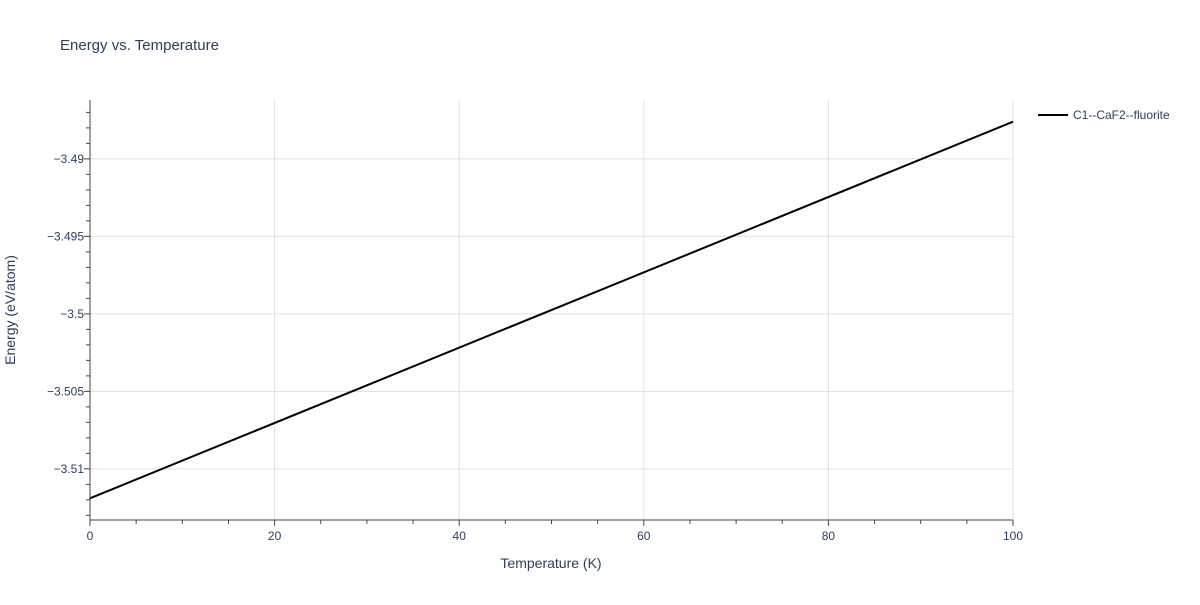 The height and width of the screenshot is (605, 1200). I want to click on chart-title: Energy vs. Temperature, so click(139, 45).